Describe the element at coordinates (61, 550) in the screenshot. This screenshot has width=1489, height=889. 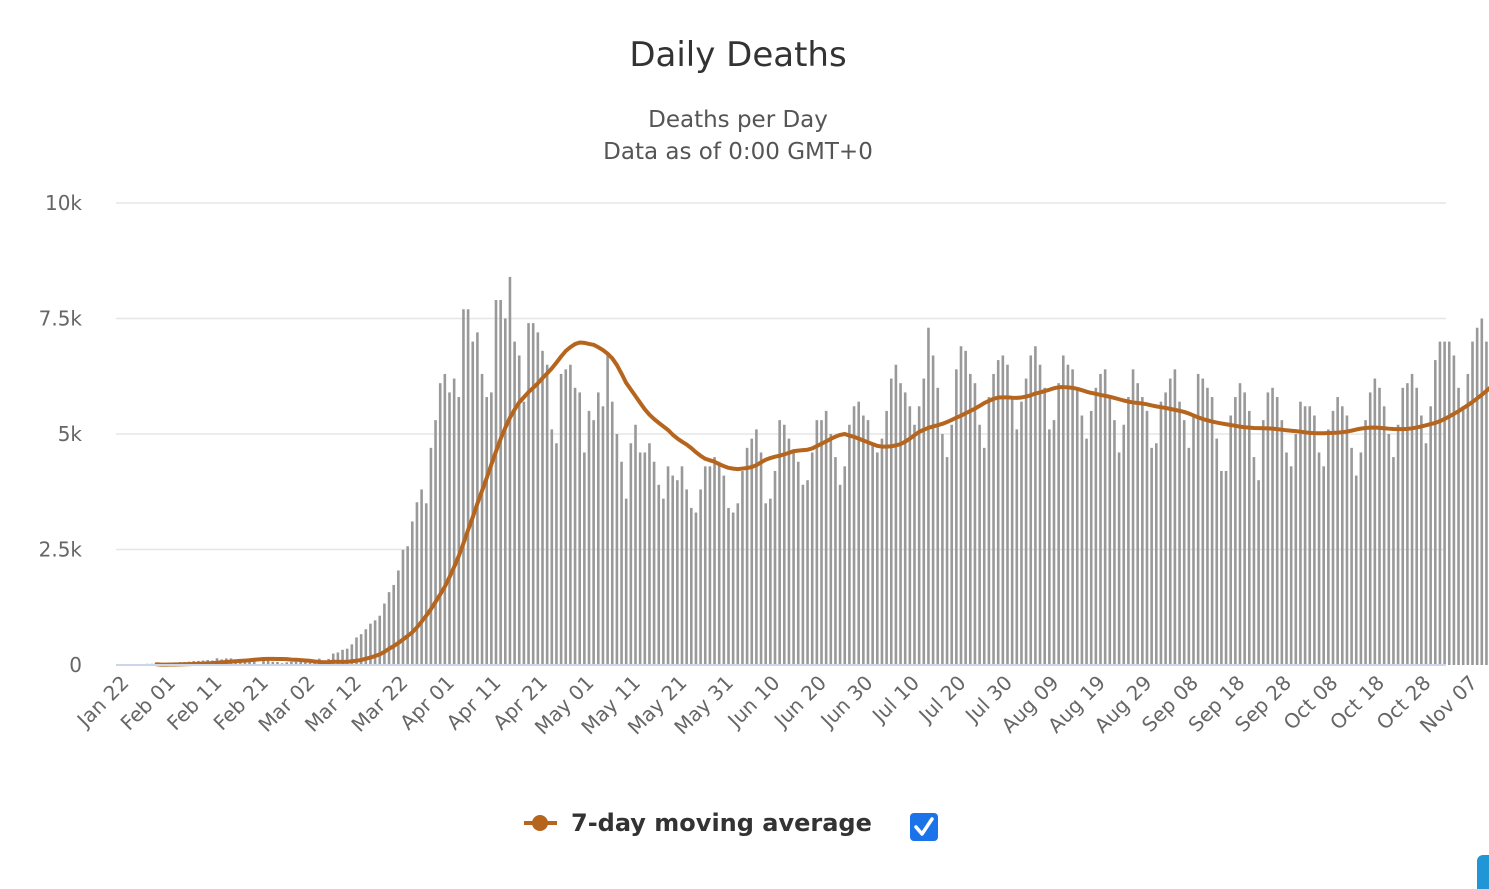
I see `y-tick-label: 2.5k` at that location.